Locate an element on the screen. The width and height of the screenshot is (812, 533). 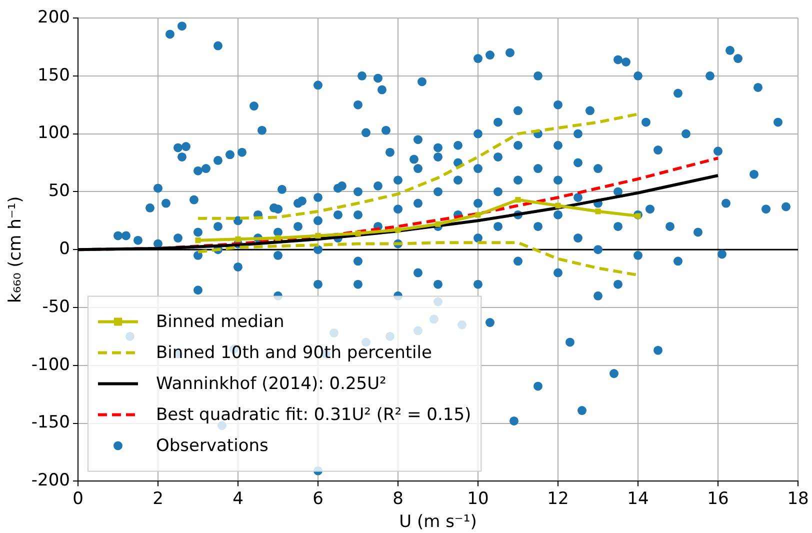
x-tick-label: 8 is located at coordinates (398, 498).